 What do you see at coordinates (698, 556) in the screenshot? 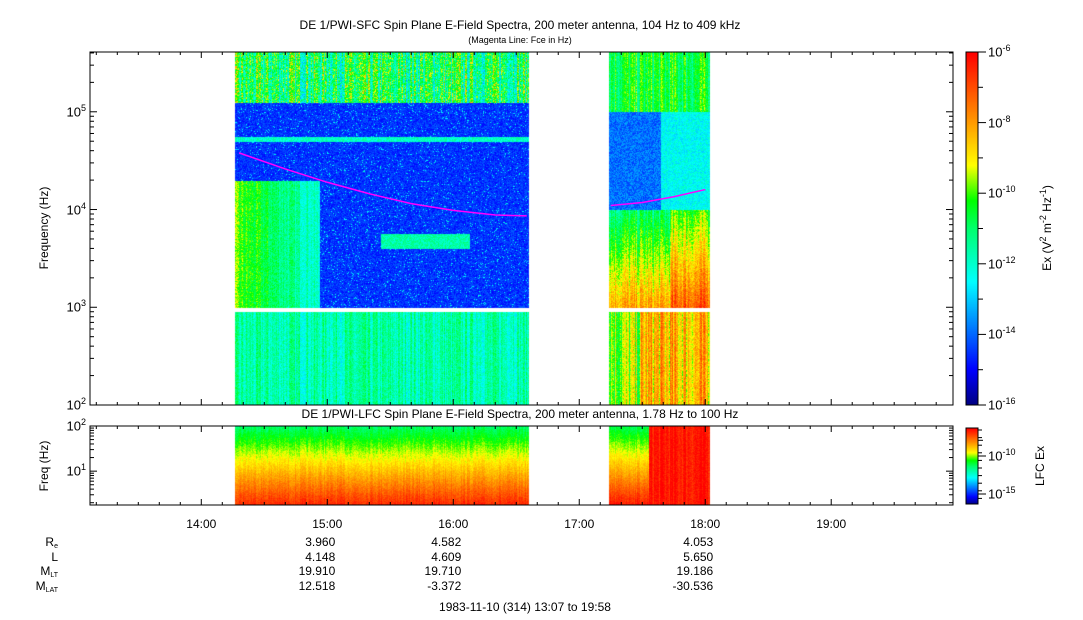
I see `ephemeris-value: 5.650` at bounding box center [698, 556].